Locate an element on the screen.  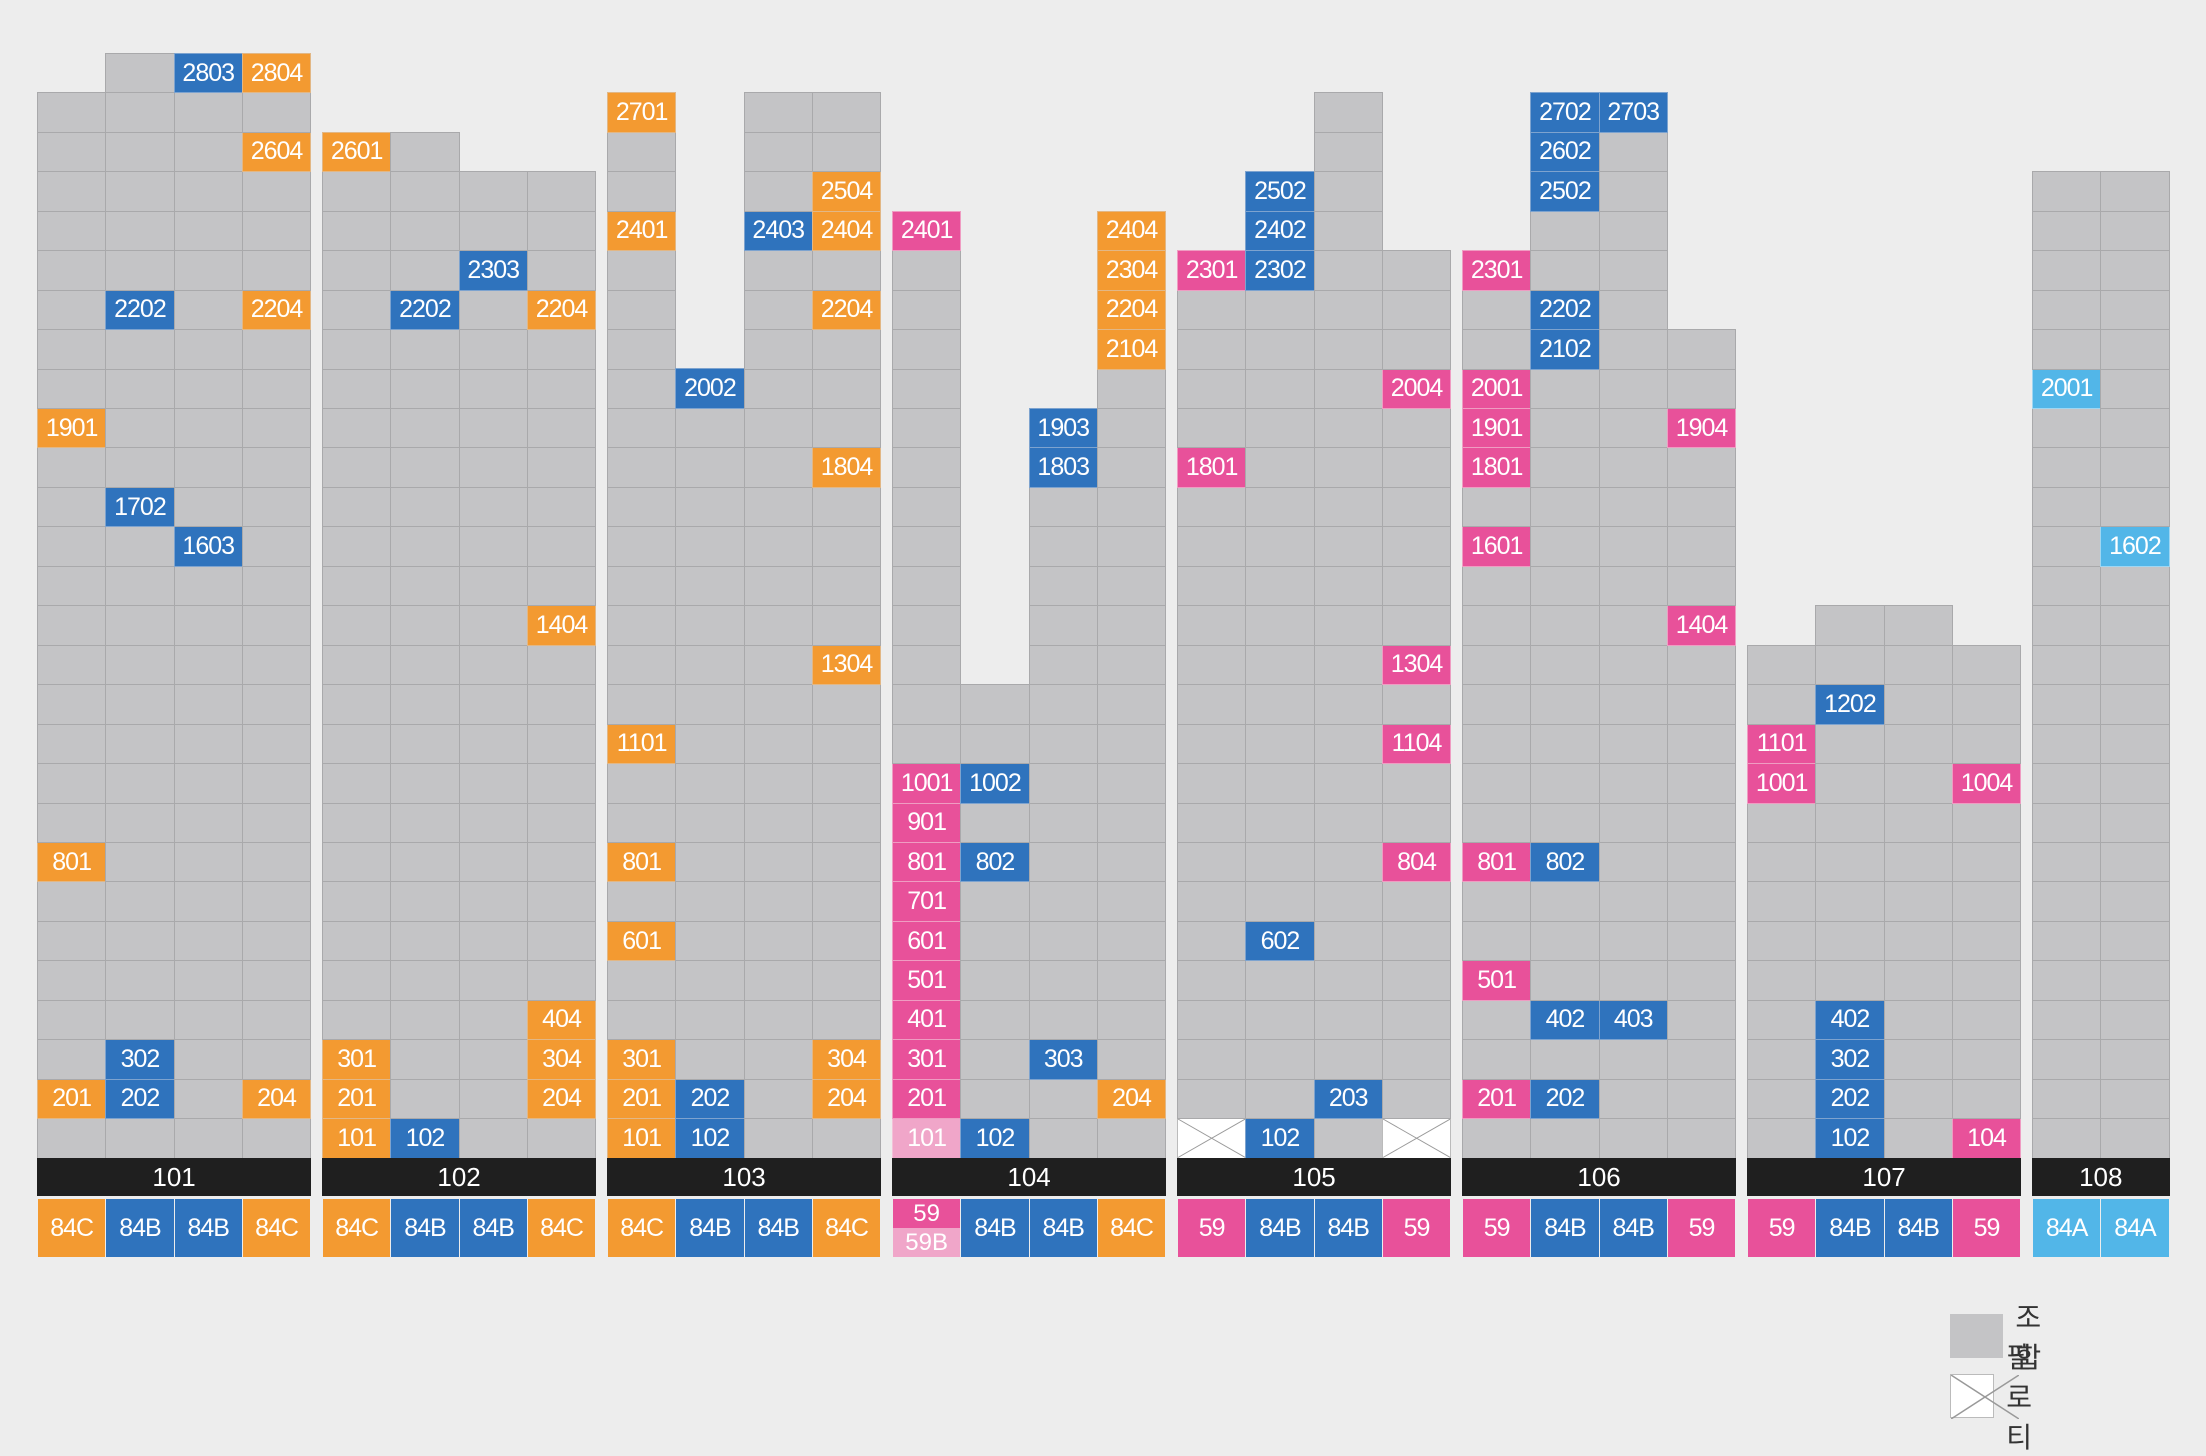
unit-106-402: 402 is located at coordinates (1565, 1020).